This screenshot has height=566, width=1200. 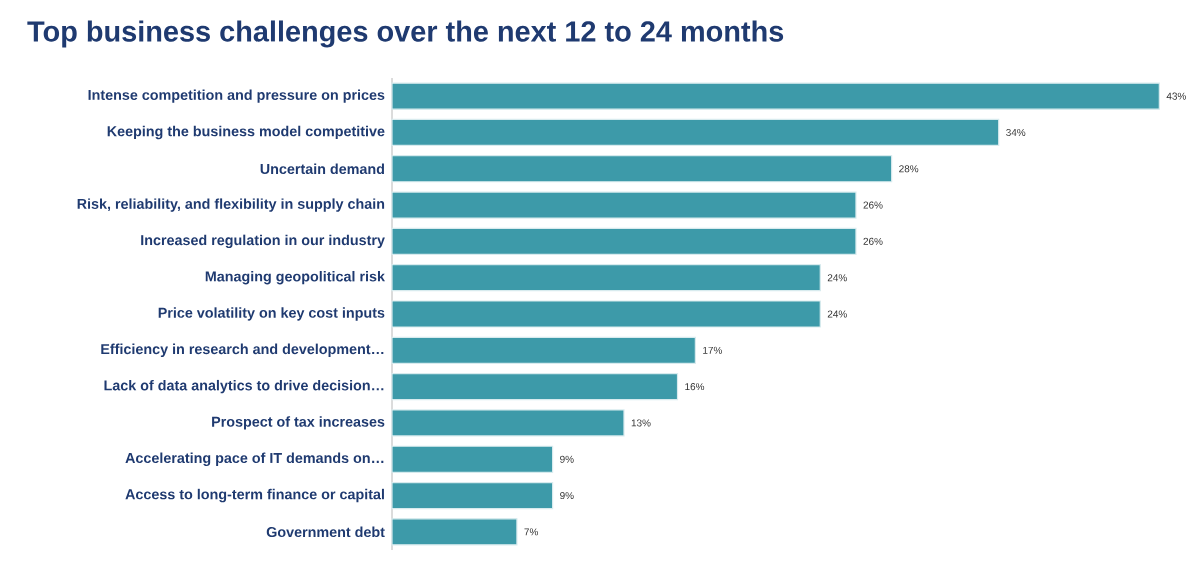 What do you see at coordinates (405, 34) in the screenshot?
I see `chart-title: Top business challenges over the next 12 to 24 months` at bounding box center [405, 34].